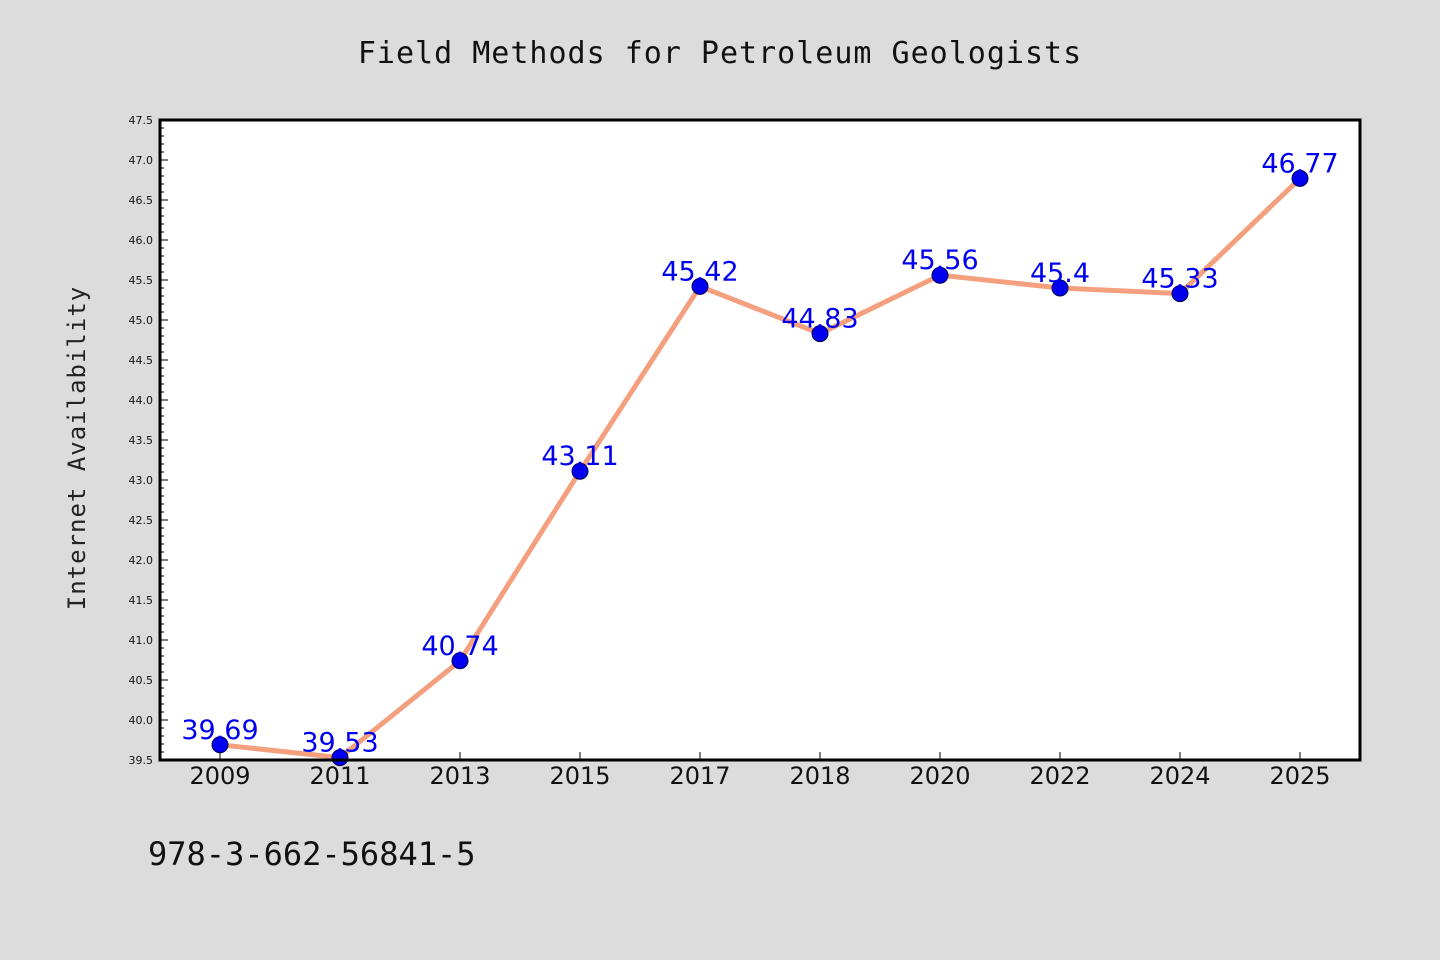  Describe the element at coordinates (141, 400) in the screenshot. I see `y-tick-label: 44.0` at that location.